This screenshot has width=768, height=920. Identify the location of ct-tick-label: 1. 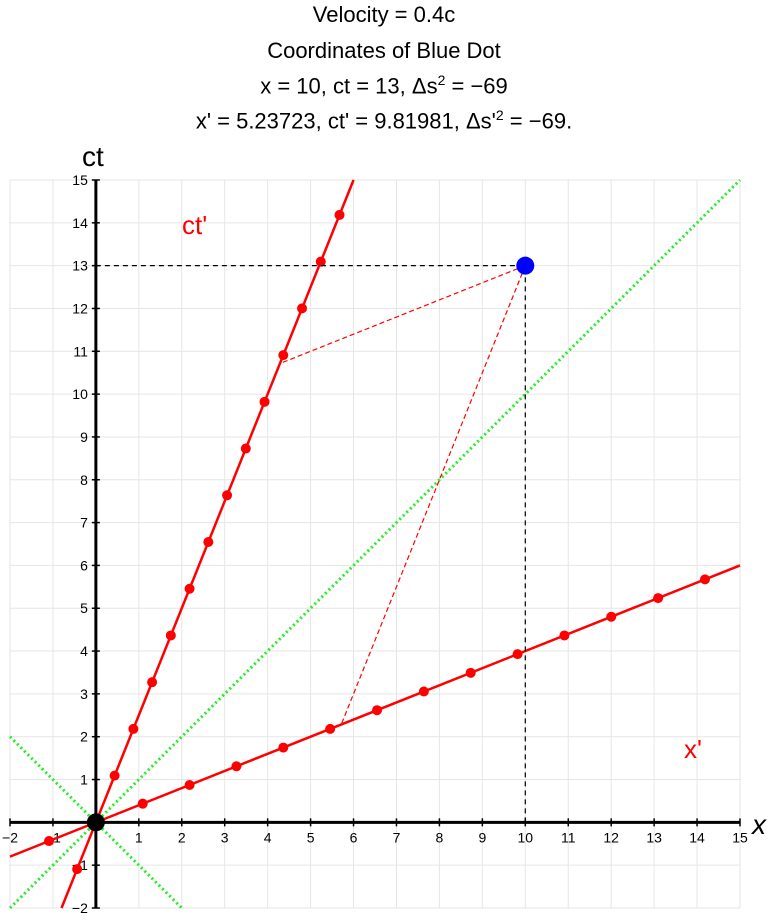
(84, 780).